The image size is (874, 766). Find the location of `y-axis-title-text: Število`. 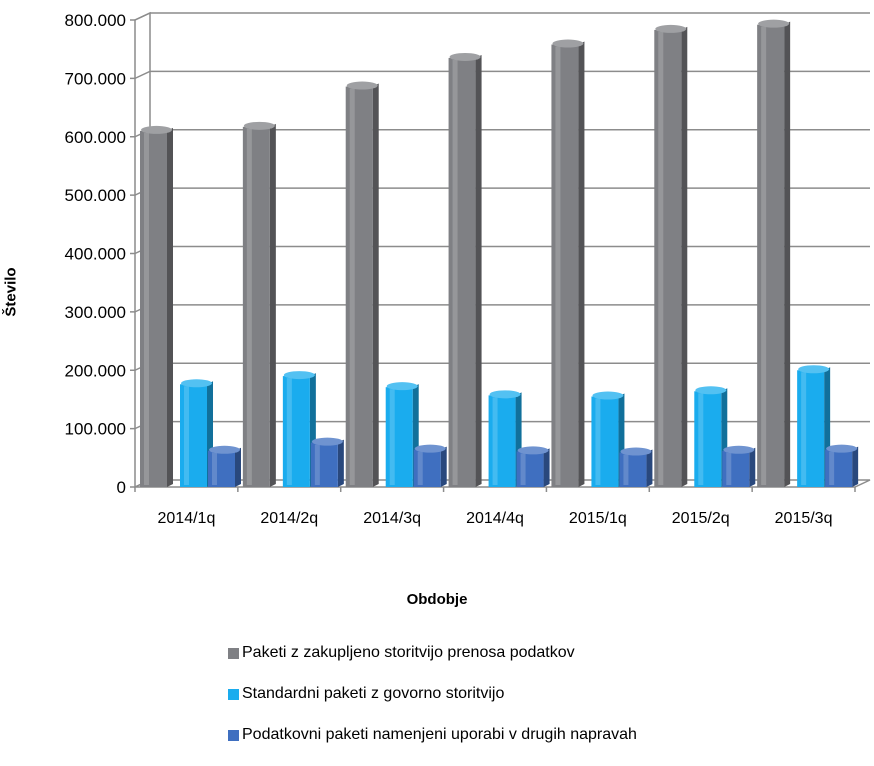

y-axis-title-text: Število is located at coordinates (11, 292).